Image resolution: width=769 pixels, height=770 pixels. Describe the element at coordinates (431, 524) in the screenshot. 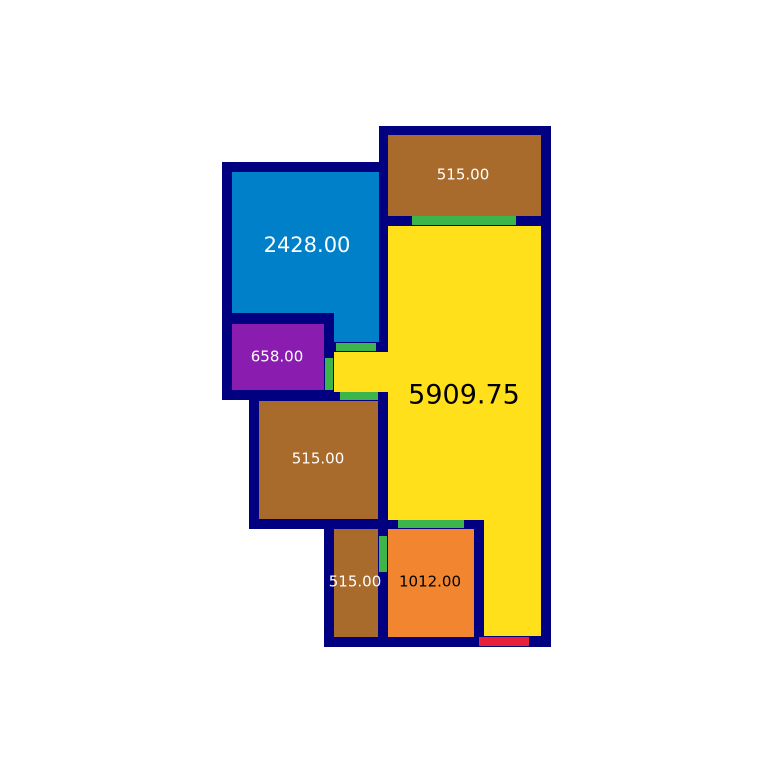

I see `door-kitchen` at that location.